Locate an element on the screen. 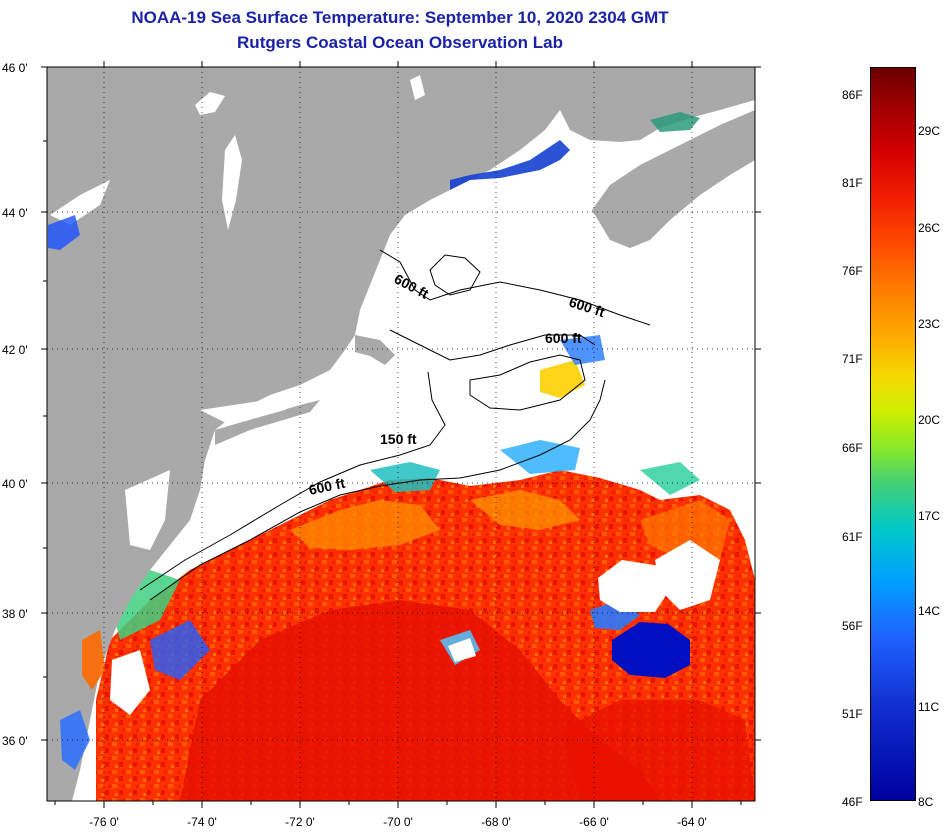  colorbar-f-label: 81F is located at coordinates (852, 183).